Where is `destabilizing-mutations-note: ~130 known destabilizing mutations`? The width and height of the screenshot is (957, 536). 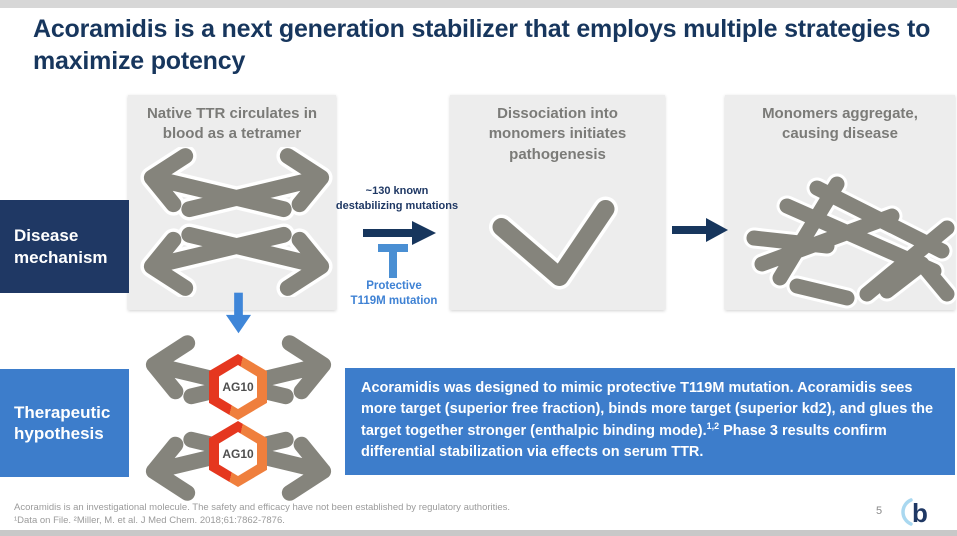
destabilizing-mutations-note: ~130 known destabilizing mutations is located at coordinates (397, 199).